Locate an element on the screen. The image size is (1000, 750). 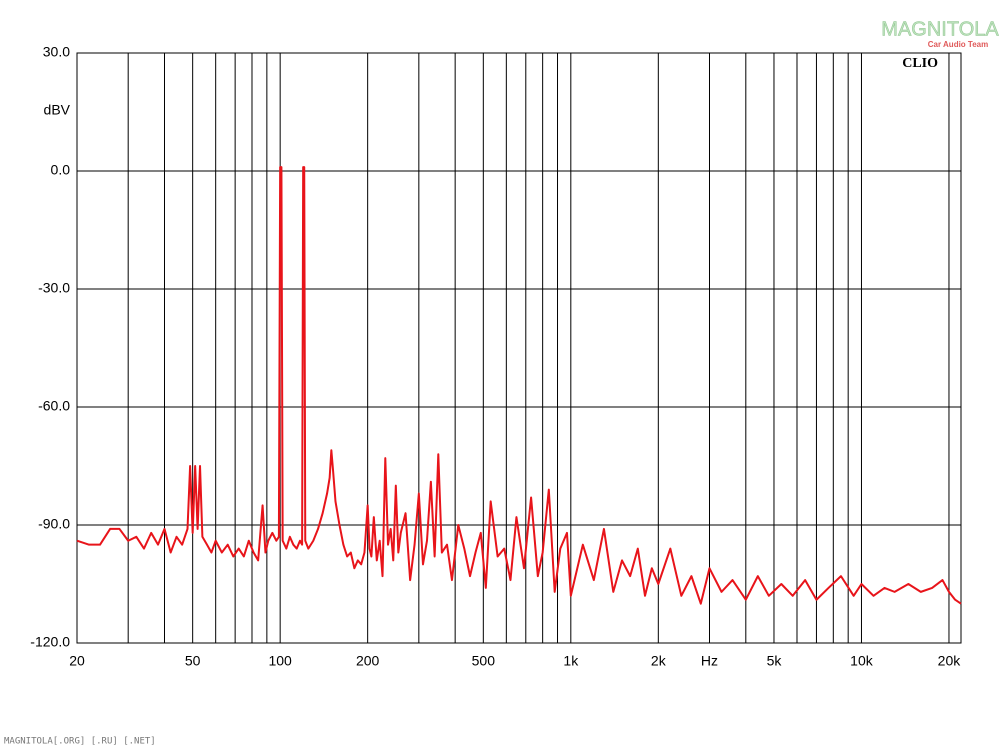
y-tick-label: 30.0 is located at coordinates (56, 52).